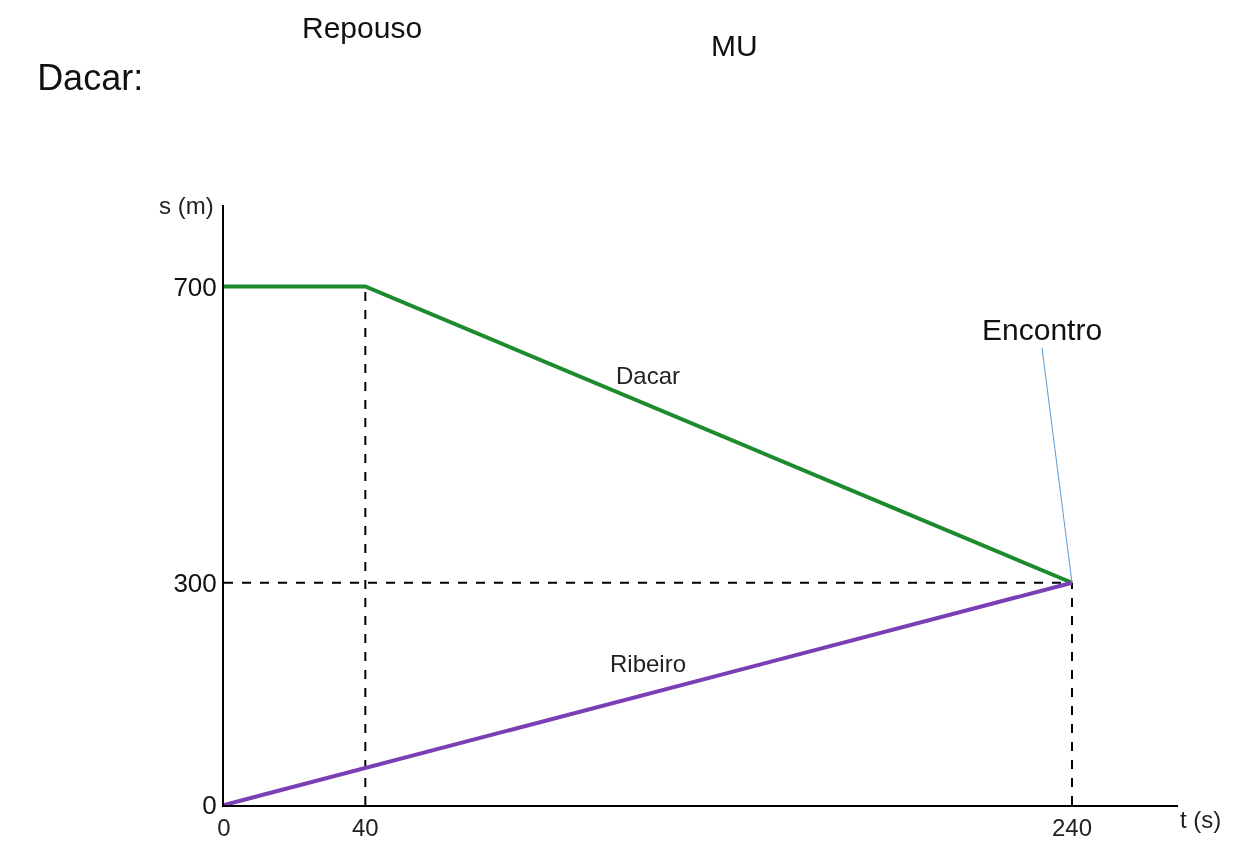  What do you see at coordinates (648, 663) in the screenshot?
I see `series-label: Ribeiro` at bounding box center [648, 663].